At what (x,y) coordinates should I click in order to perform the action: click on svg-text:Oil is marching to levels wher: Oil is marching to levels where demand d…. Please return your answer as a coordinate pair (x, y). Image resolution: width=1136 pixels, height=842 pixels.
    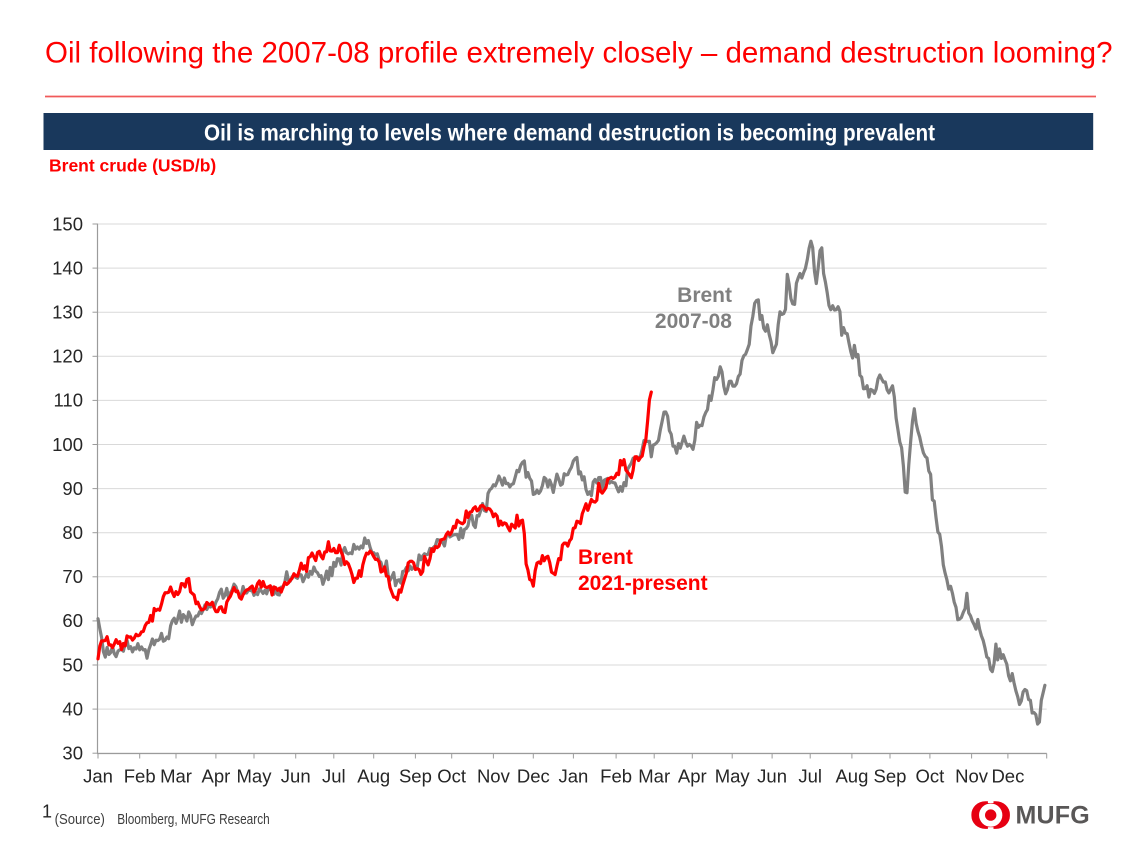
    Looking at the image, I should click on (569, 133).